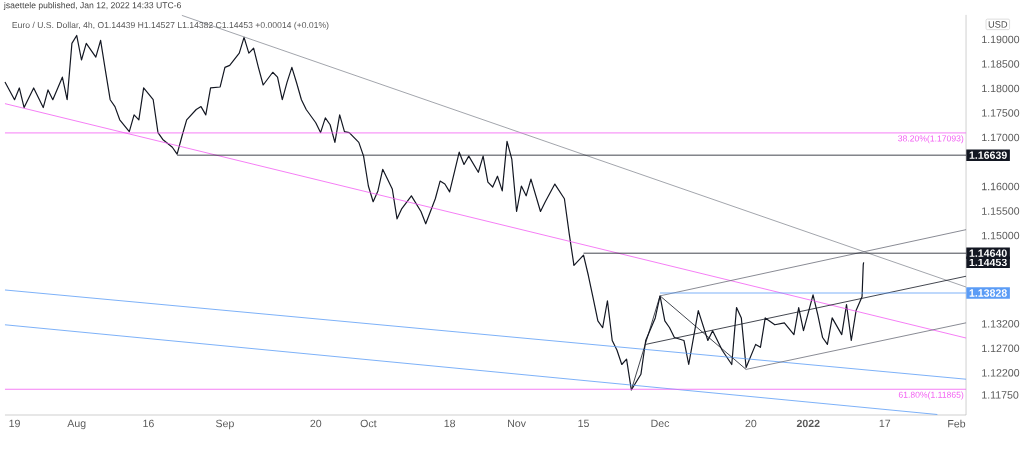  I want to click on x-tick-label: 18, so click(450, 423).